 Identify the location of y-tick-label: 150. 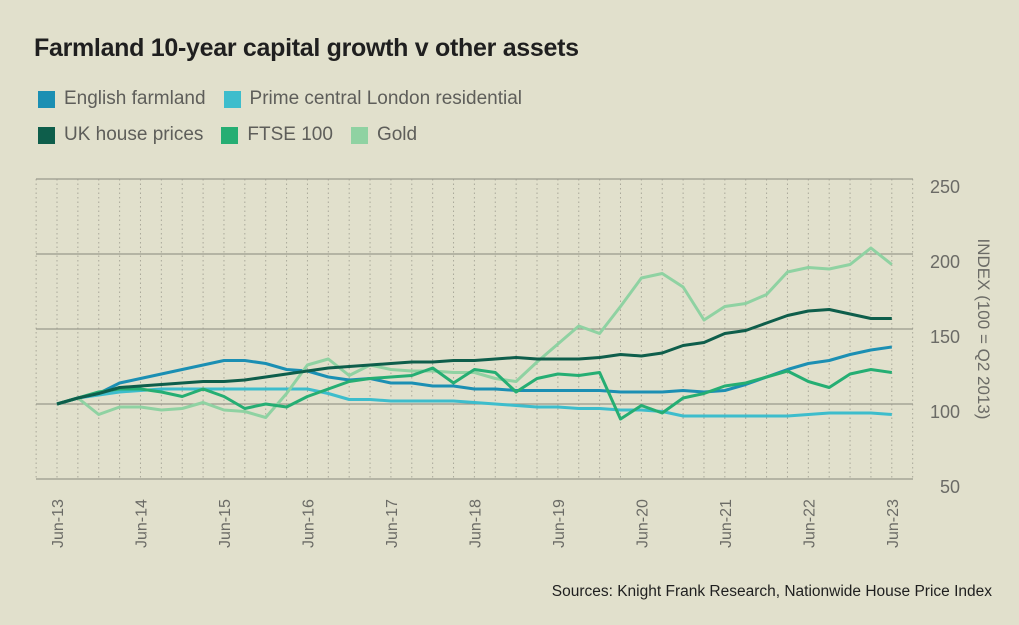
(945, 337).